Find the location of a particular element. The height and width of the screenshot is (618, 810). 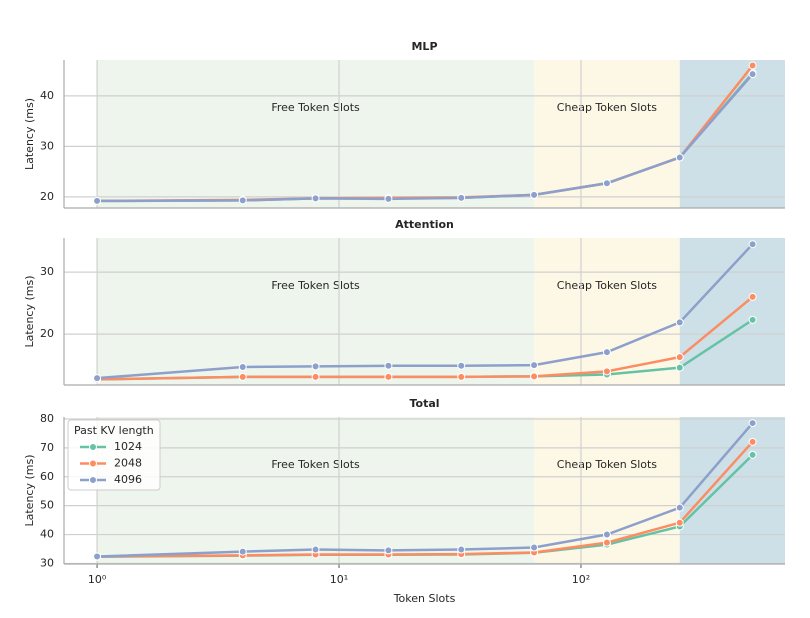

x-tick-label: 10¹ is located at coordinates (339, 579).